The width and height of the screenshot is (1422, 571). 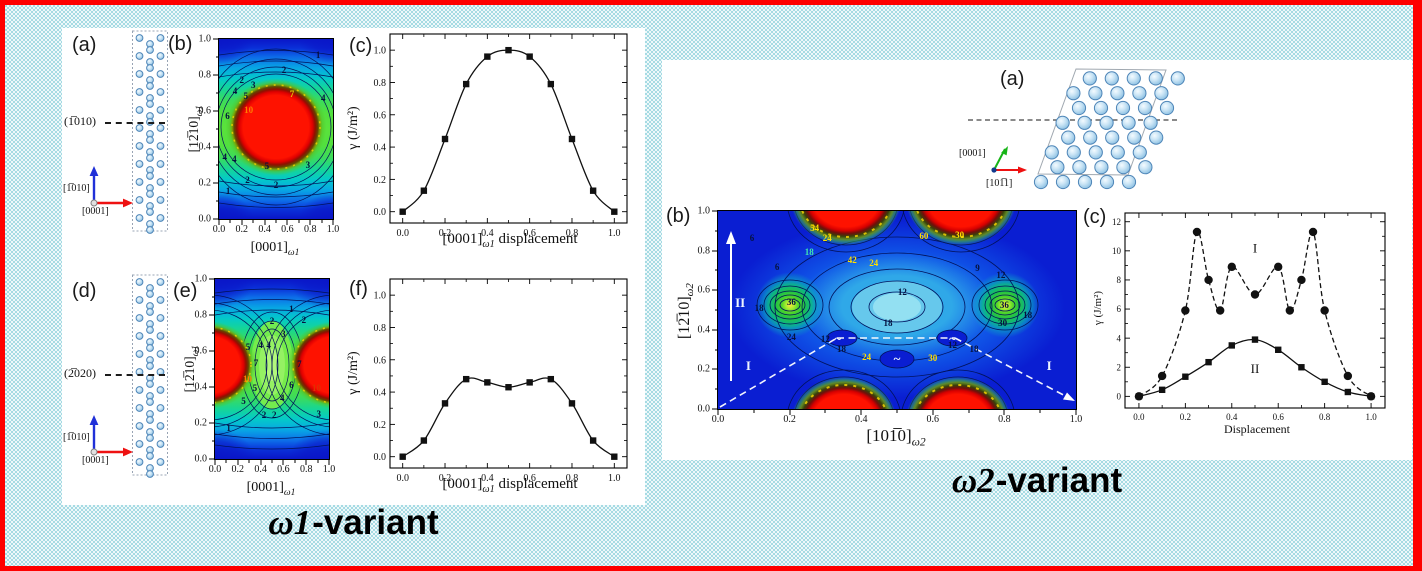 I want to click on axes-tripod-a2, so click(x=1009, y=160).